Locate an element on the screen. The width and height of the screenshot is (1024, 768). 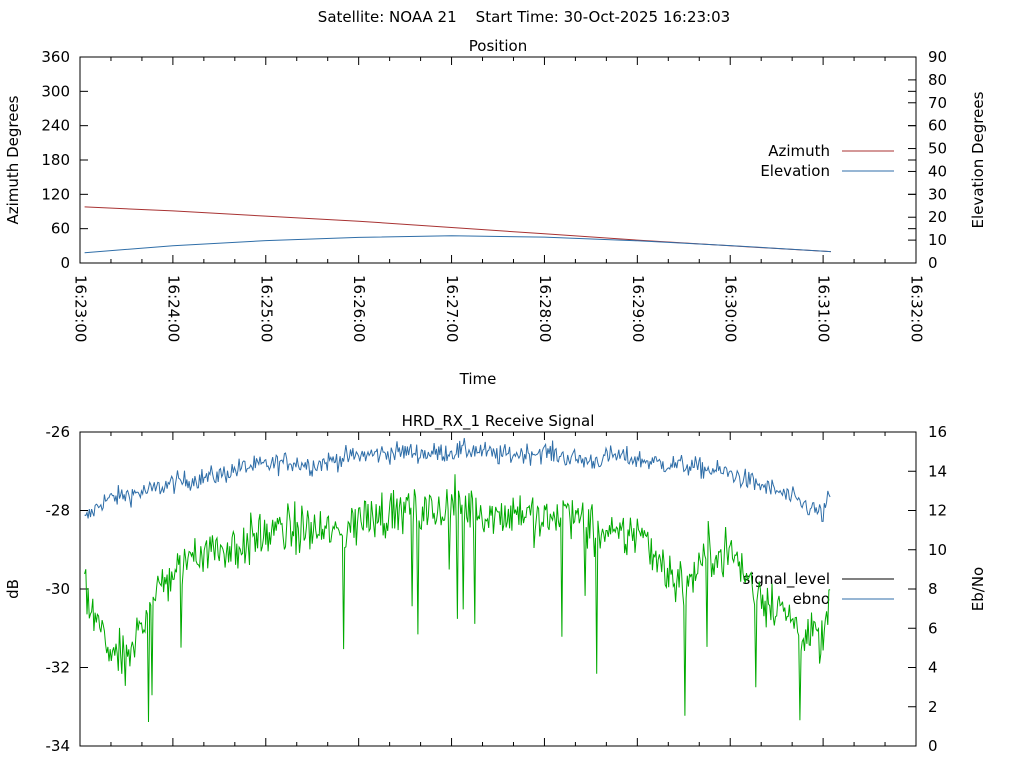
y-tick-label: 0 is located at coordinates (65, 263).